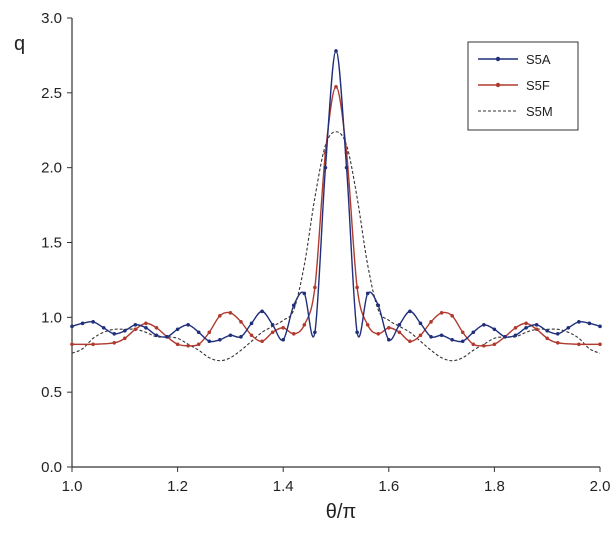  What do you see at coordinates (51, 467) in the screenshot?
I see `y-tick-label: 0.0` at bounding box center [51, 467].